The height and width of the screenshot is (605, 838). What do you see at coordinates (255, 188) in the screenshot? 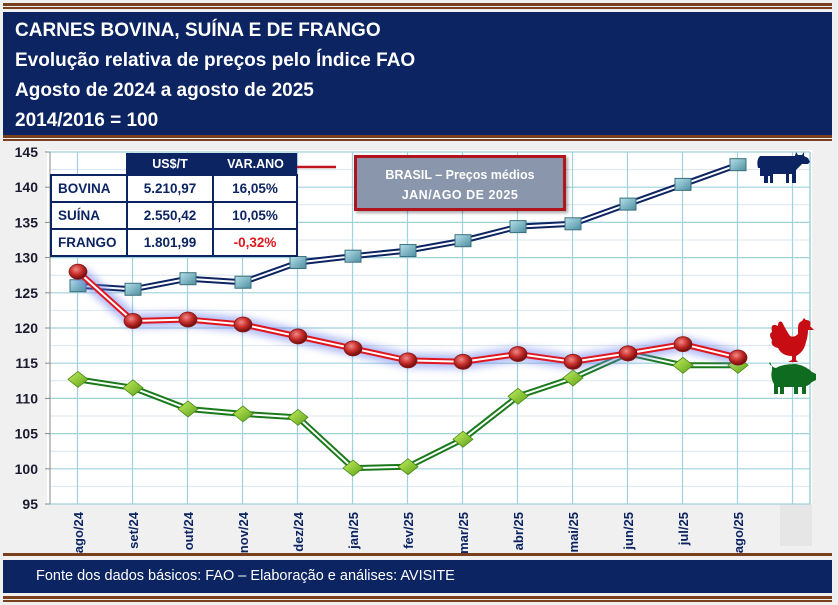
I see `row-var: 16,05%` at bounding box center [255, 188].